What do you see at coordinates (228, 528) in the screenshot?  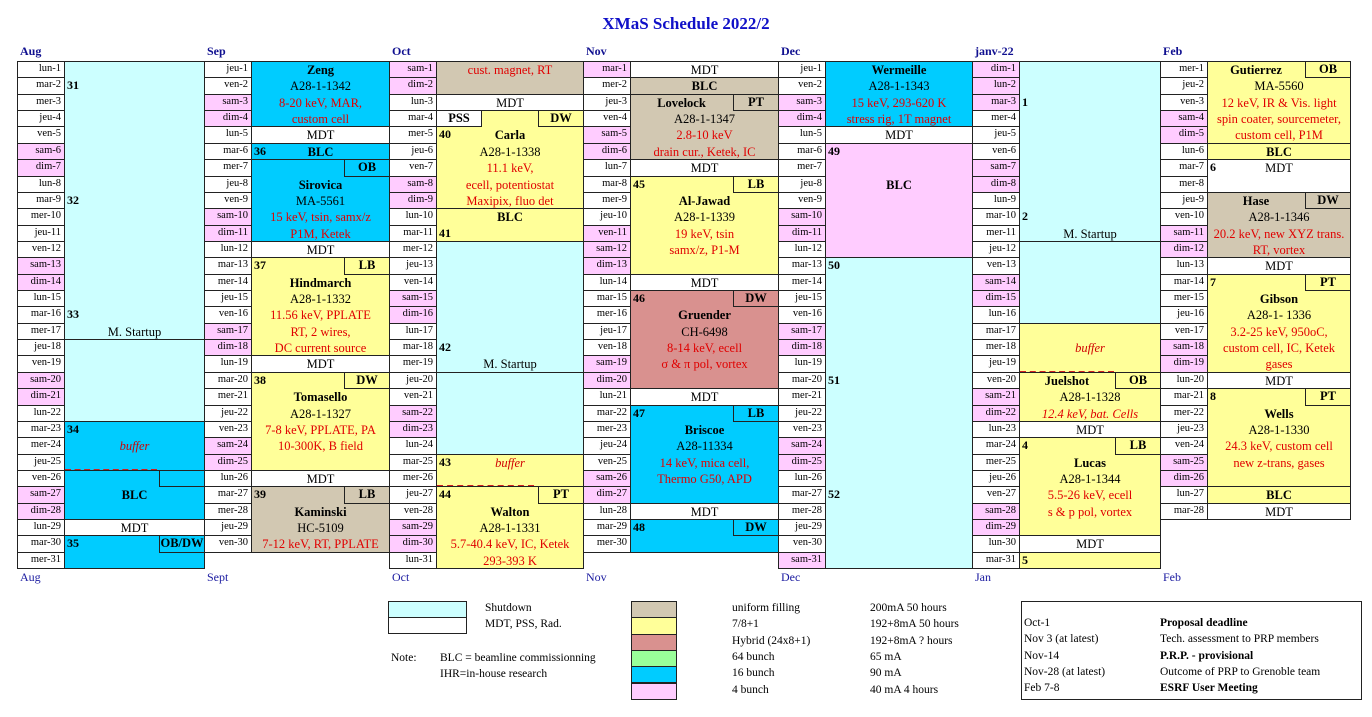 I see `day-cell: jeu-29` at bounding box center [228, 528].